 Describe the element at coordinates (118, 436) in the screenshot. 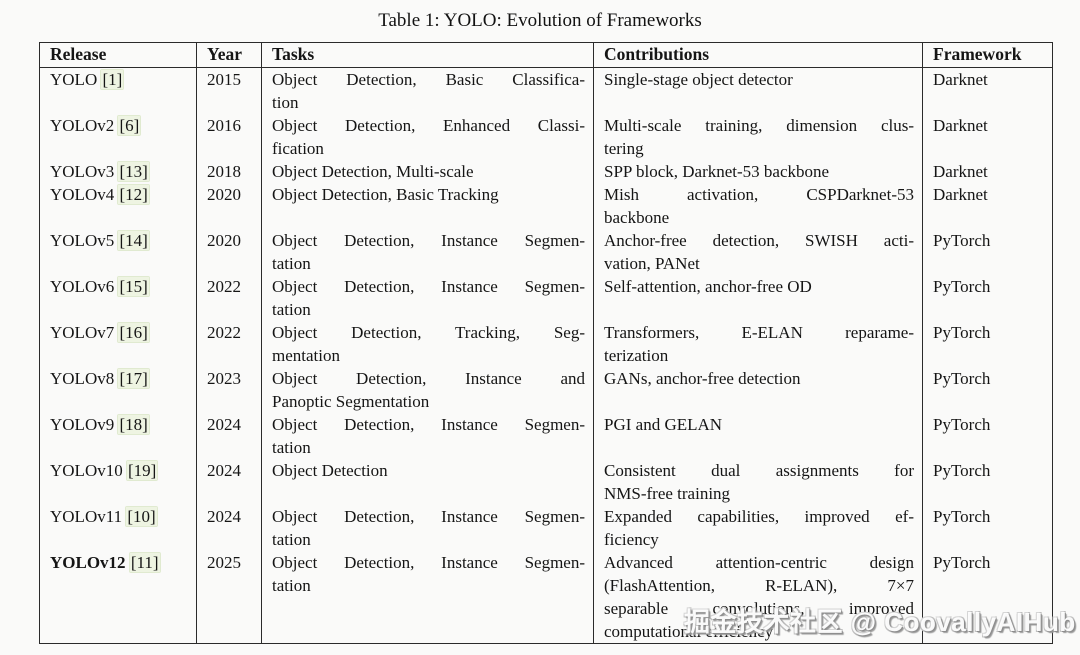

I see `release-cell: YOLOv9 [18]` at that location.